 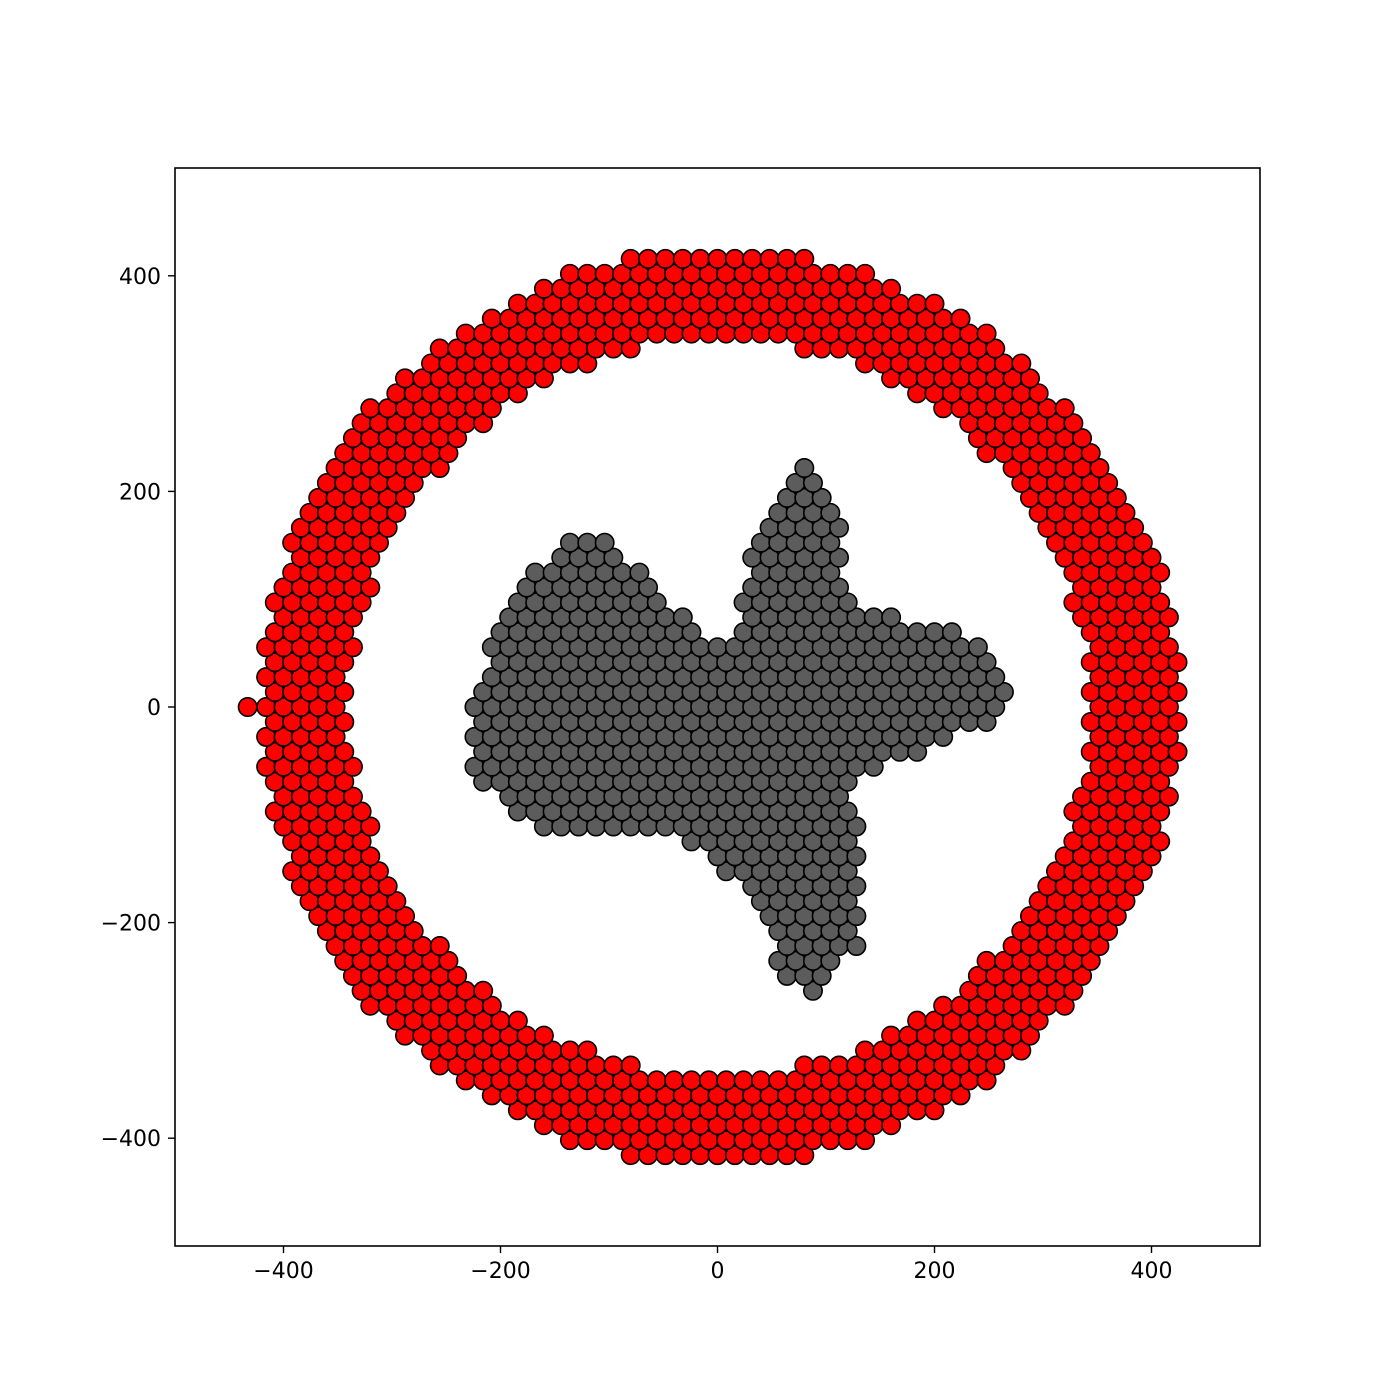 I want to click on y-tick-label: −400, so click(x=131, y=1139).